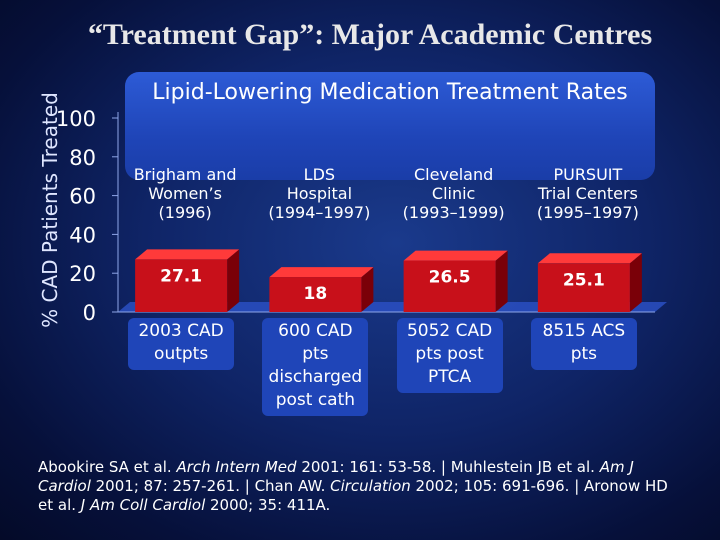  What do you see at coordinates (107, 467) in the screenshot?
I see `ref-text-1: Abookire SA et al.` at bounding box center [107, 467].